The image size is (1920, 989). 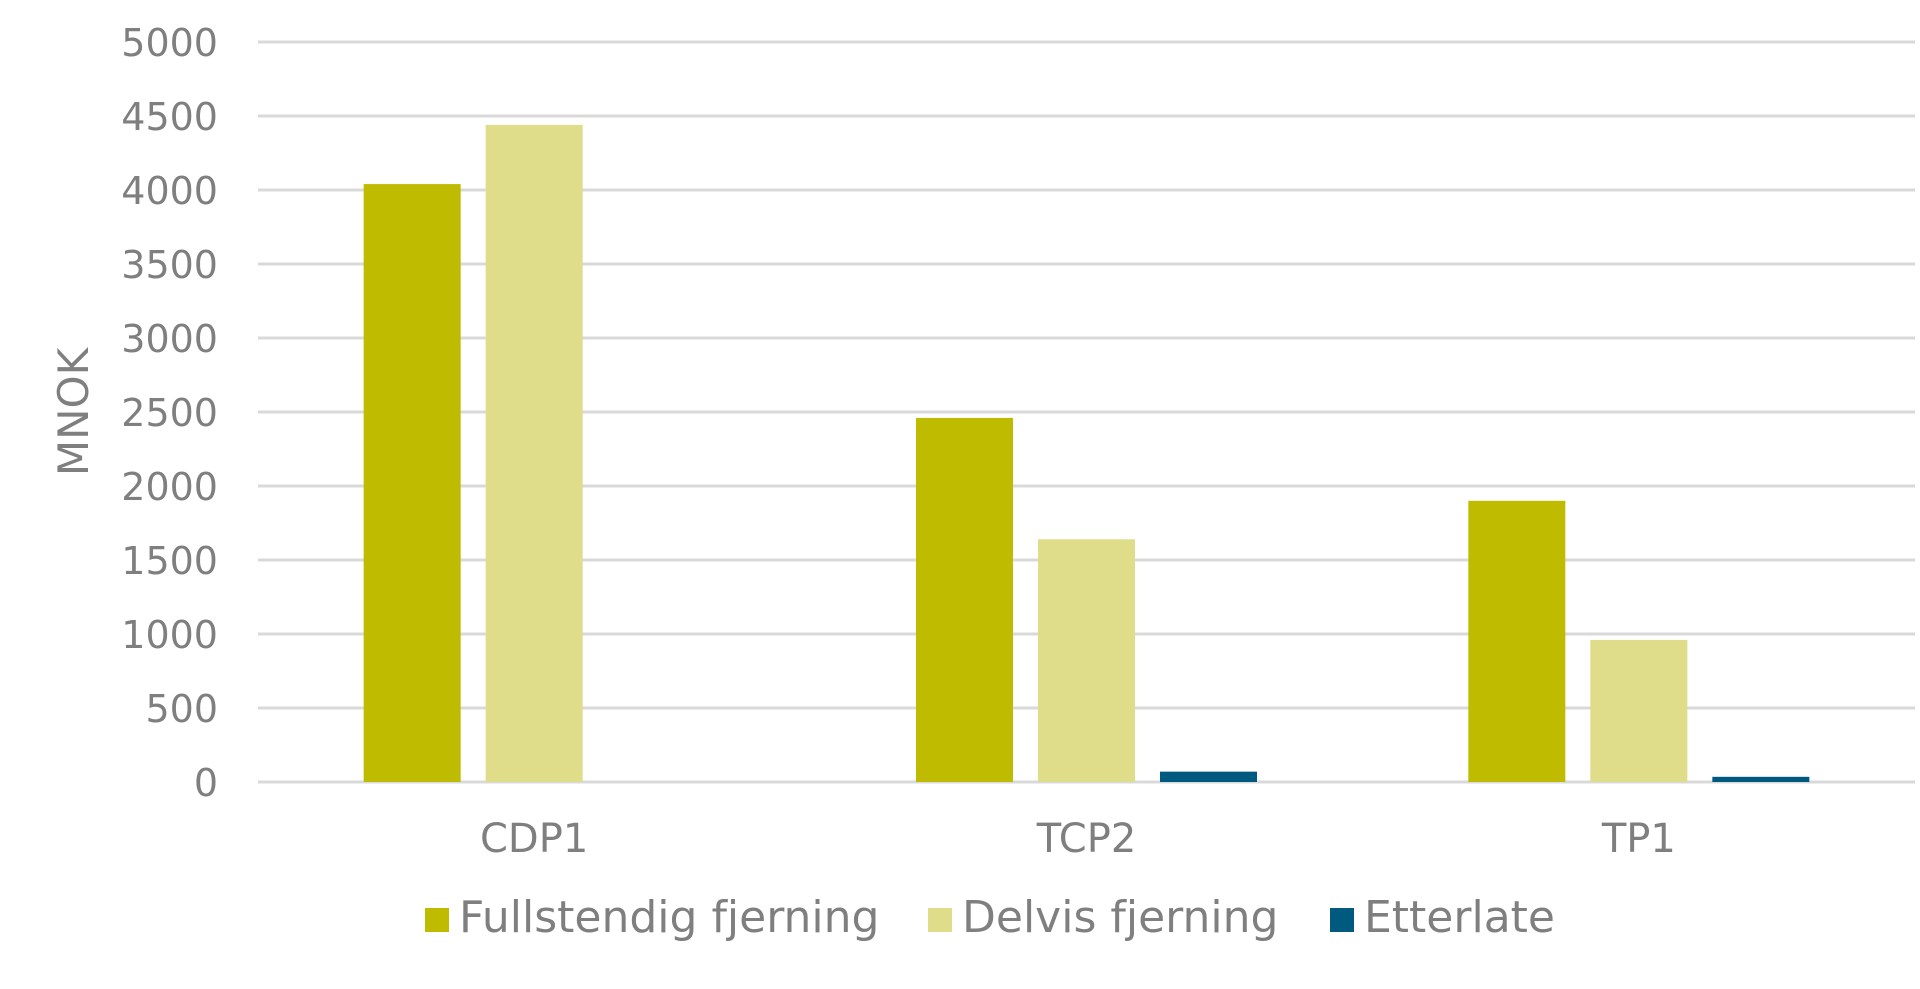 I want to click on y-tick-label: 5000, so click(x=169, y=43).